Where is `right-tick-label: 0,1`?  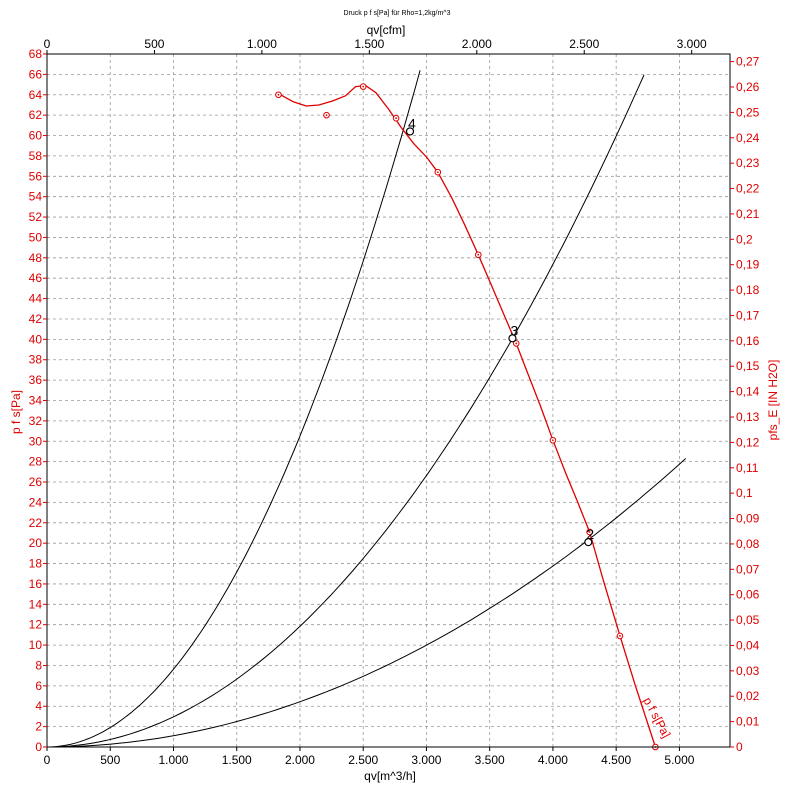 right-tick-label: 0,1 is located at coordinates (744, 493).